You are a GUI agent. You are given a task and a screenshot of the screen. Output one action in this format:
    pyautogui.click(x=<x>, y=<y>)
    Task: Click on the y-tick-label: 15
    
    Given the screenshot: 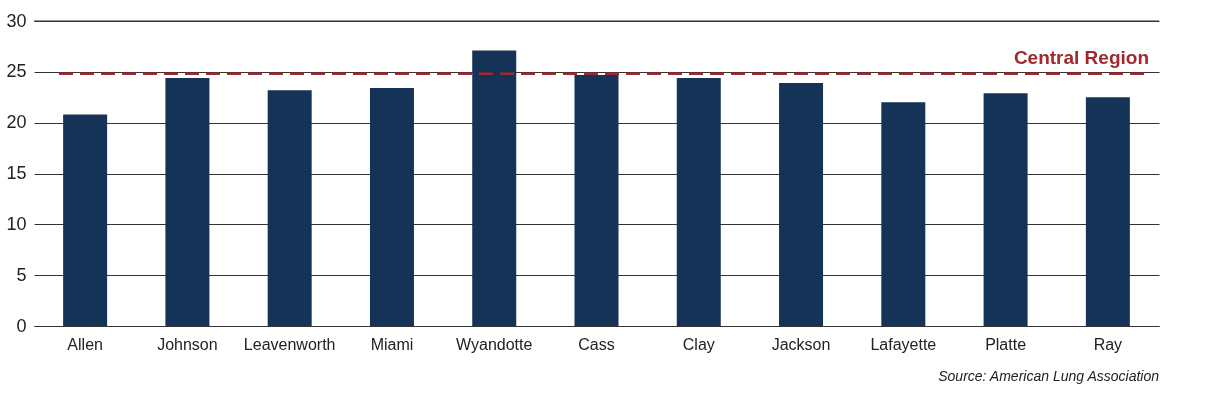 What is the action you would take?
    pyautogui.click(x=16, y=173)
    